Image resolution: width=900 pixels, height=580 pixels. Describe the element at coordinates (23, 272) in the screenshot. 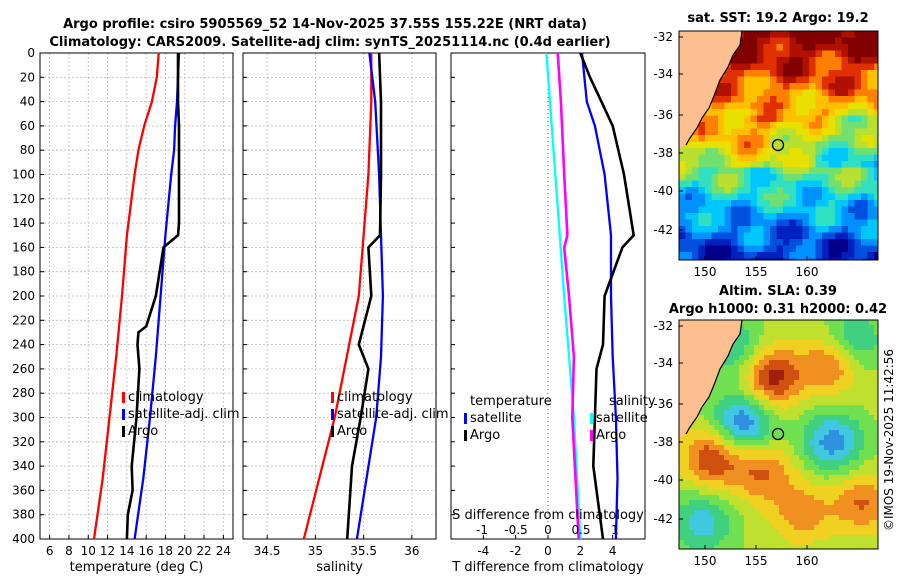

I see `y-tick-label: 180` at that location.